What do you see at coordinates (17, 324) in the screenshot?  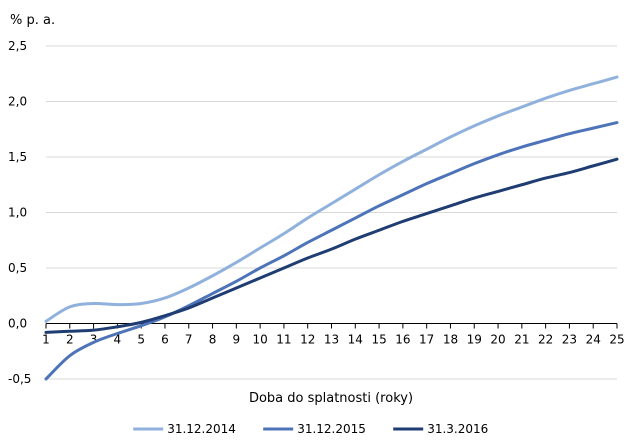 I see `y-tick-label: 0,0` at bounding box center [17, 324].